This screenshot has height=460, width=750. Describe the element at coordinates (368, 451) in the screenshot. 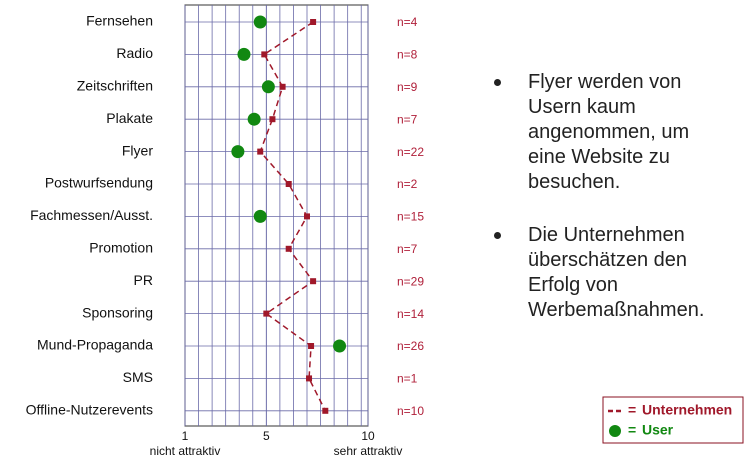

I see `x-axis-label: sehr attraktiv` at that location.